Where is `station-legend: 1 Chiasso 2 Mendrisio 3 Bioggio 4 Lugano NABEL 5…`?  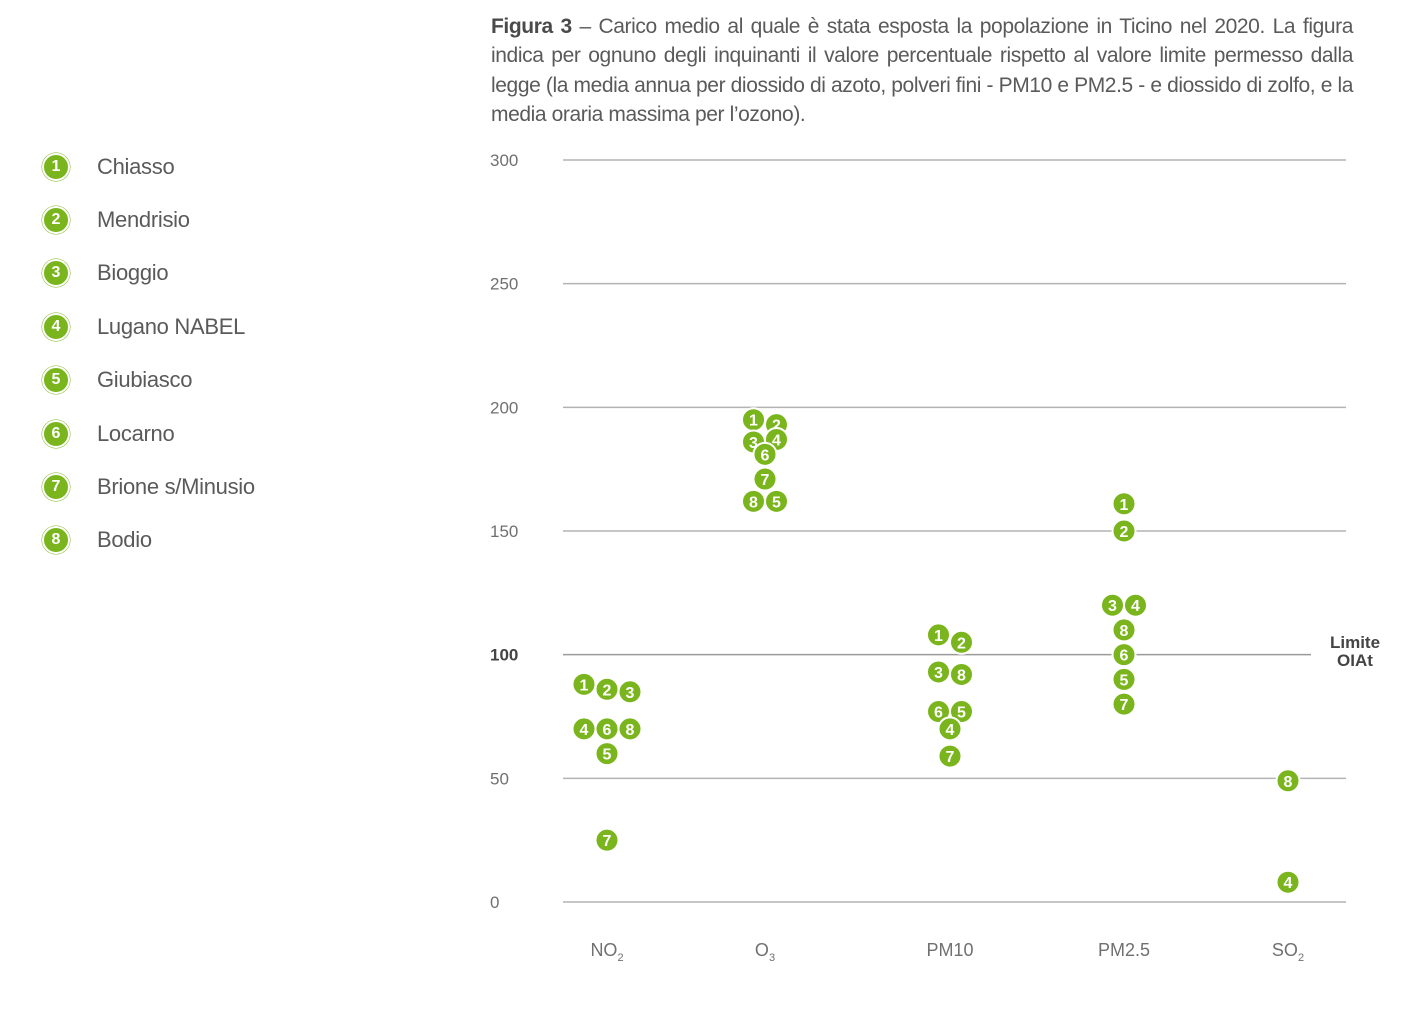 station-legend: 1 Chiasso 2 Mendrisio 3 Bioggio 4 Lugano NABEL 5… is located at coordinates (148, 353).